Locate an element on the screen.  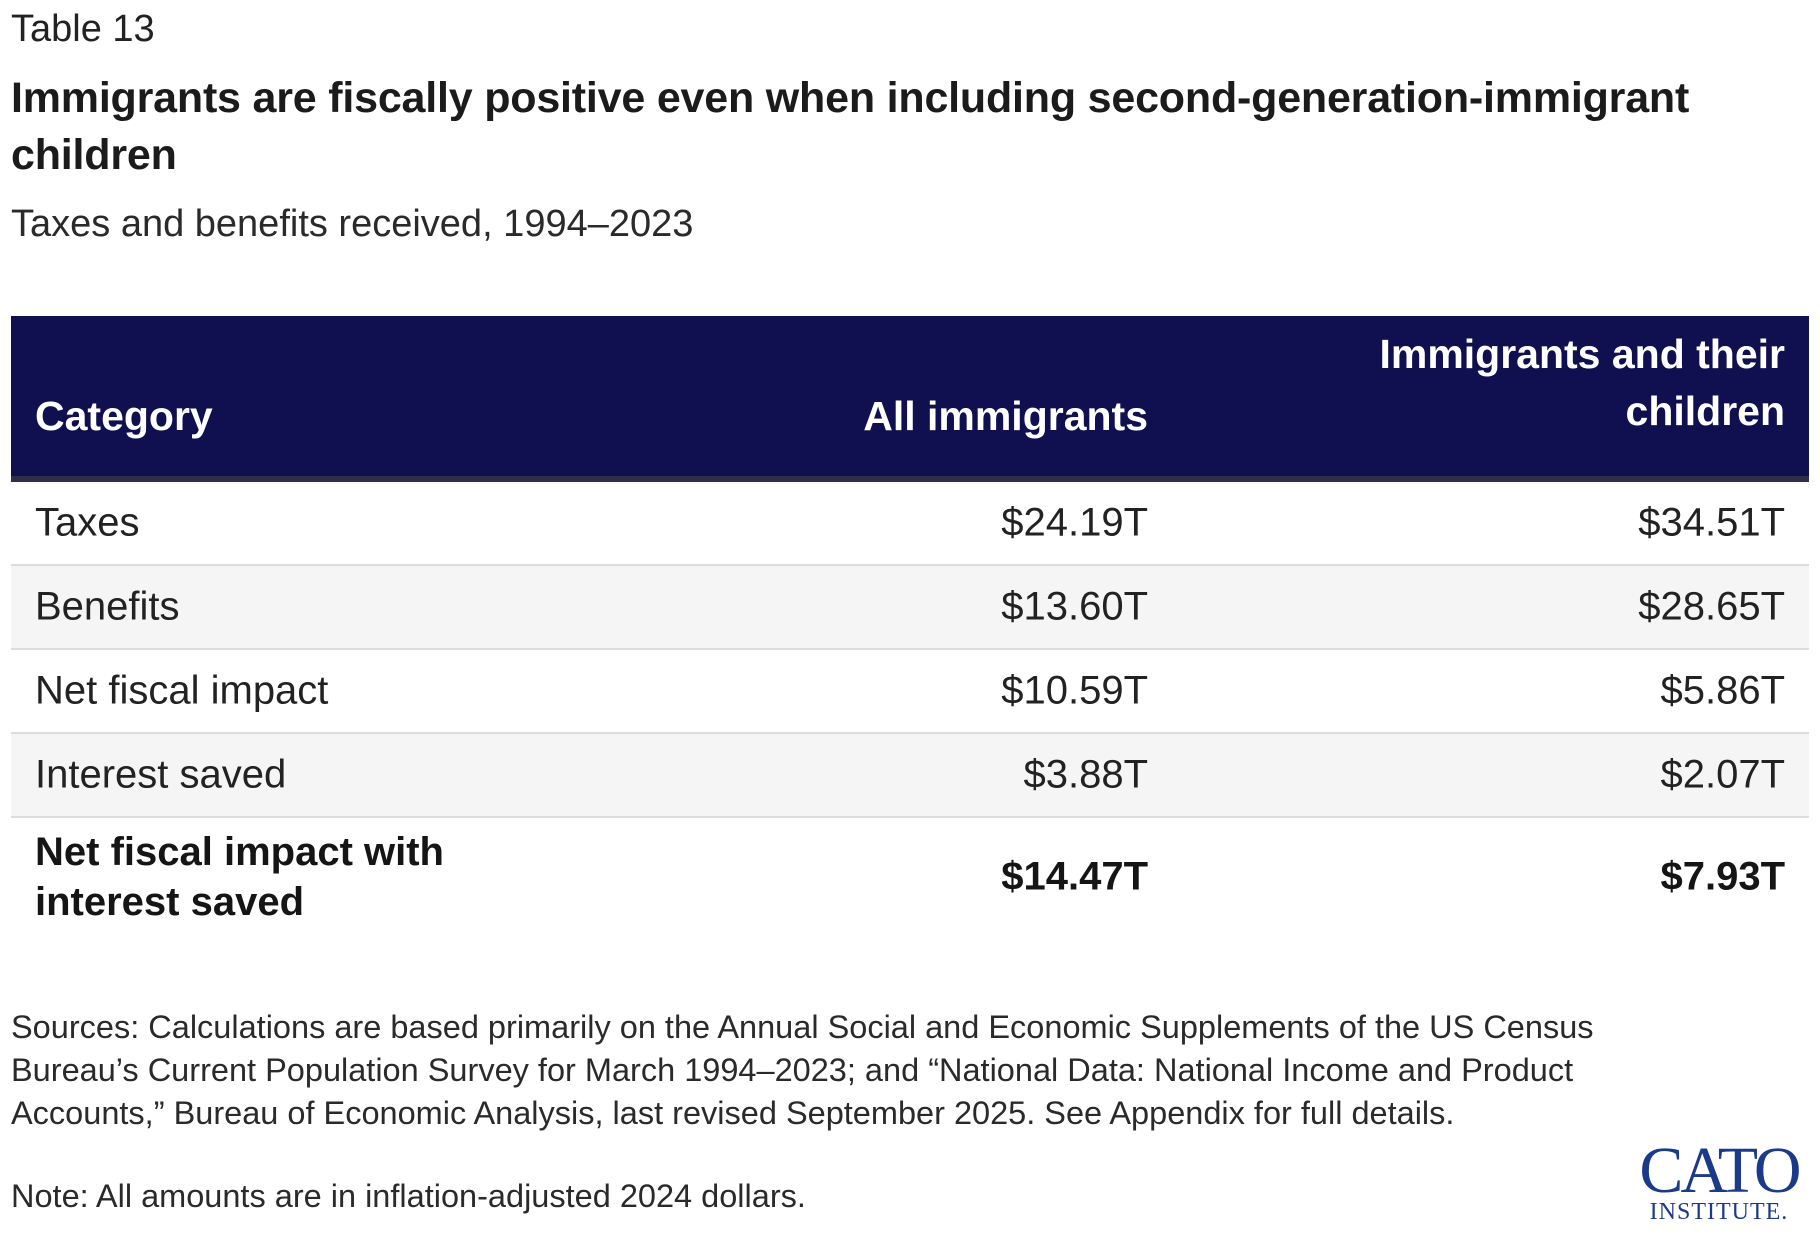
row-category: Benefits is located at coordinates (107, 606).